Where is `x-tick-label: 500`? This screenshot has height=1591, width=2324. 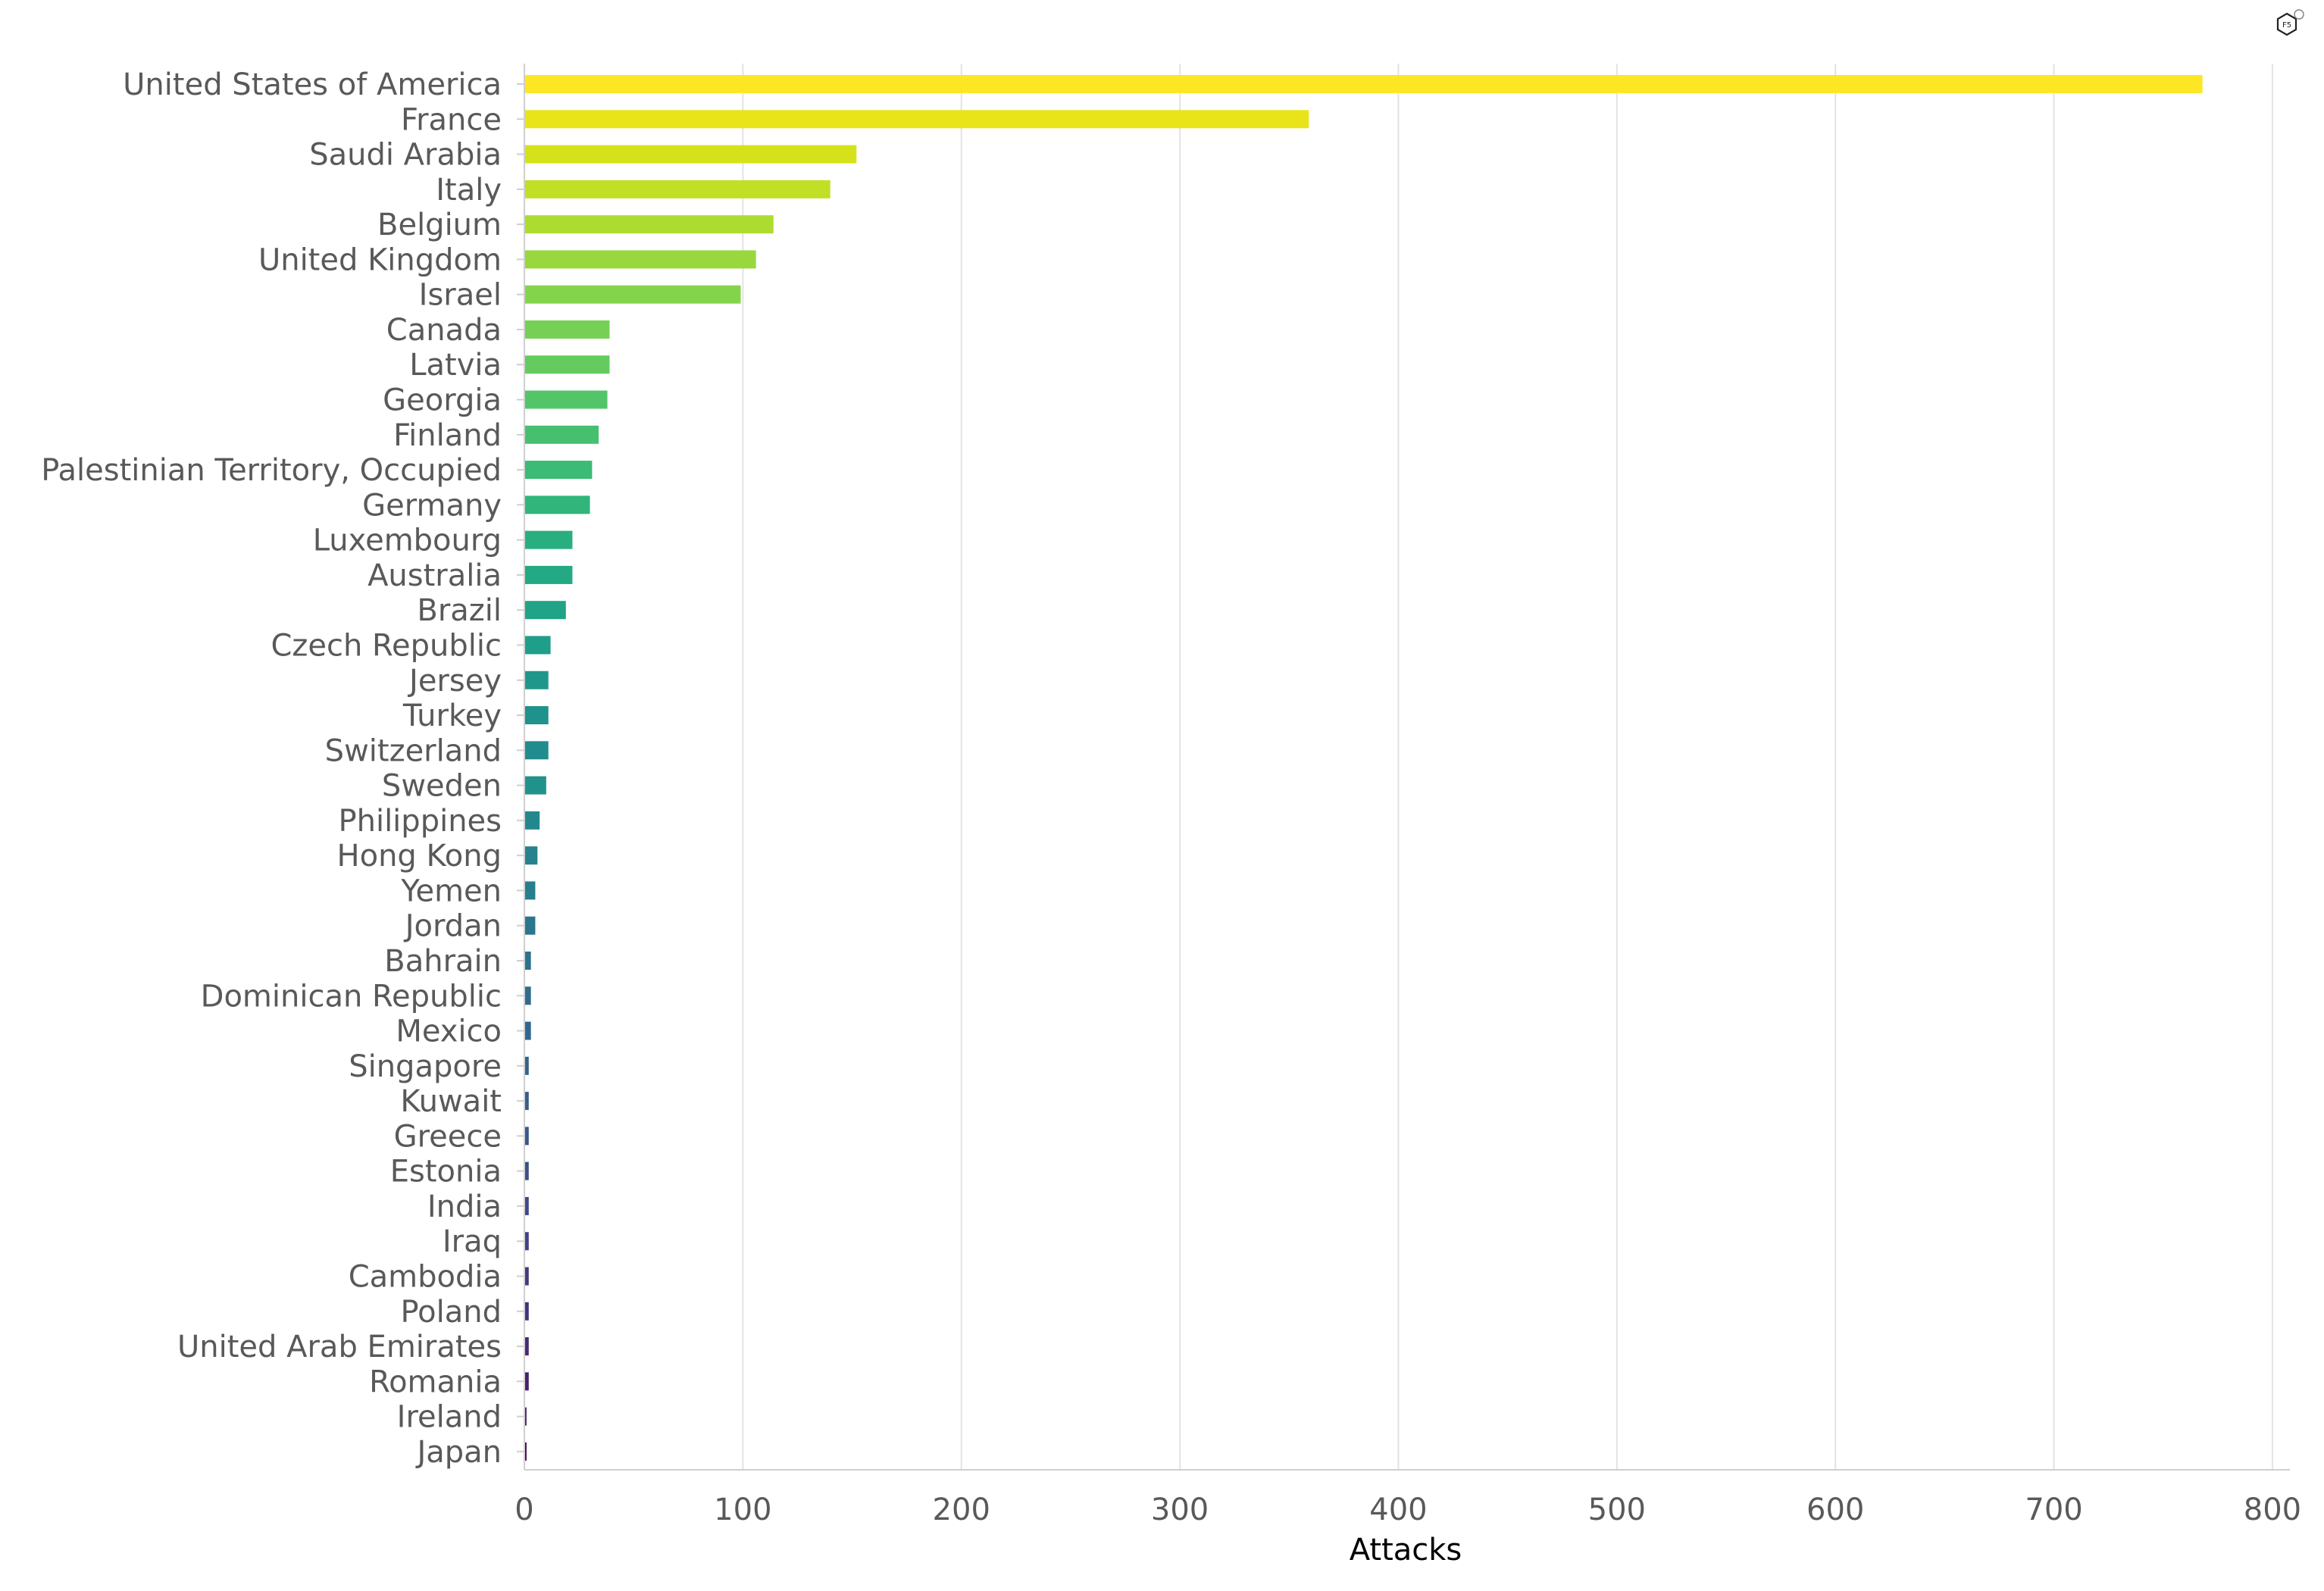 x-tick-label: 500 is located at coordinates (1617, 1510).